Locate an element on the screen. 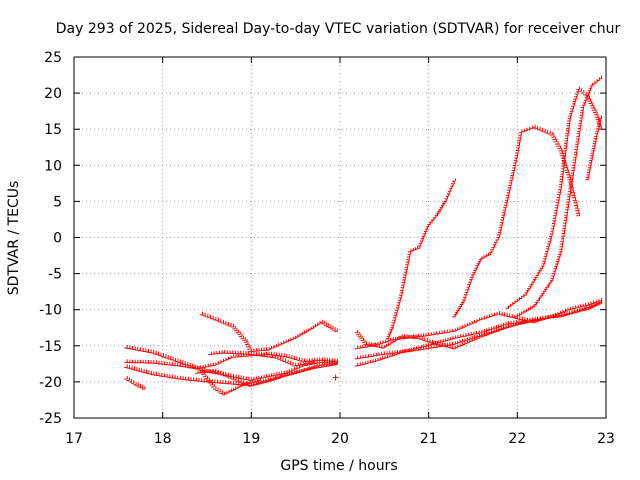 This screenshot has width=640, height=480. series-track-g is located at coordinates (230, 382).